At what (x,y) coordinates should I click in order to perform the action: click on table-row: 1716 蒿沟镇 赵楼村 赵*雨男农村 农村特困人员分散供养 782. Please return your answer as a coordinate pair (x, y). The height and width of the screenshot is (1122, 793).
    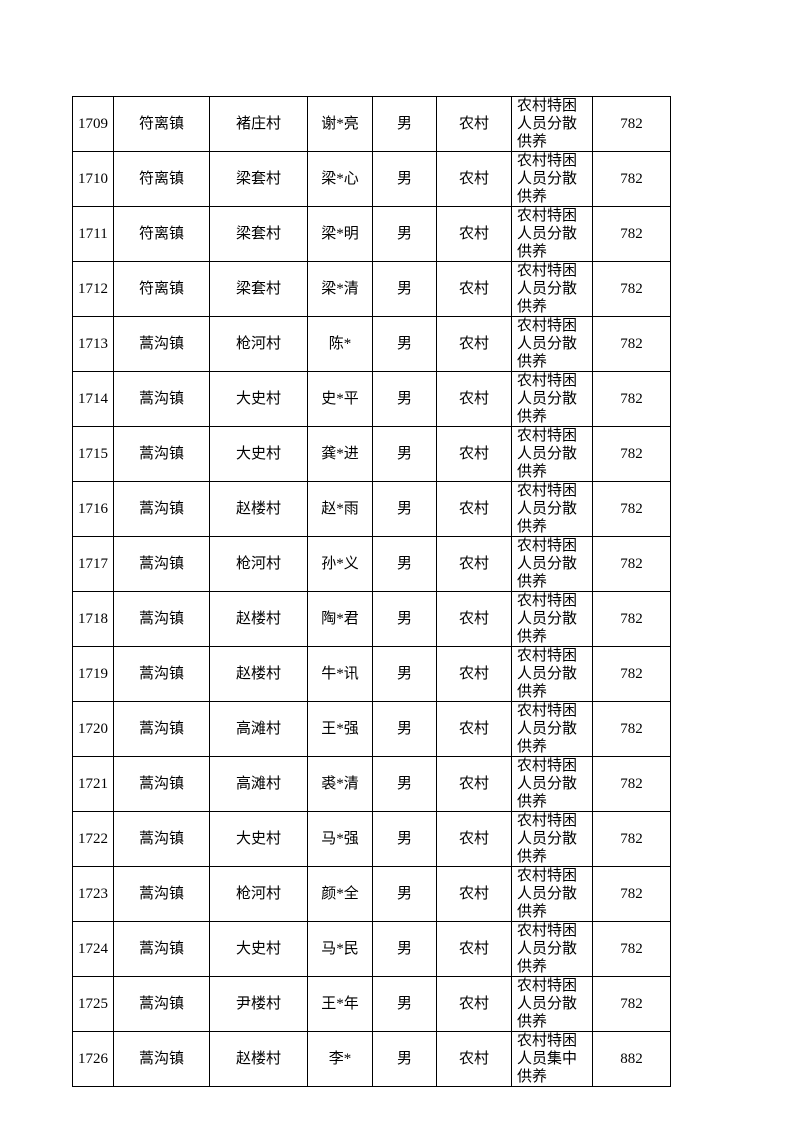
    Looking at the image, I should click on (371, 509).